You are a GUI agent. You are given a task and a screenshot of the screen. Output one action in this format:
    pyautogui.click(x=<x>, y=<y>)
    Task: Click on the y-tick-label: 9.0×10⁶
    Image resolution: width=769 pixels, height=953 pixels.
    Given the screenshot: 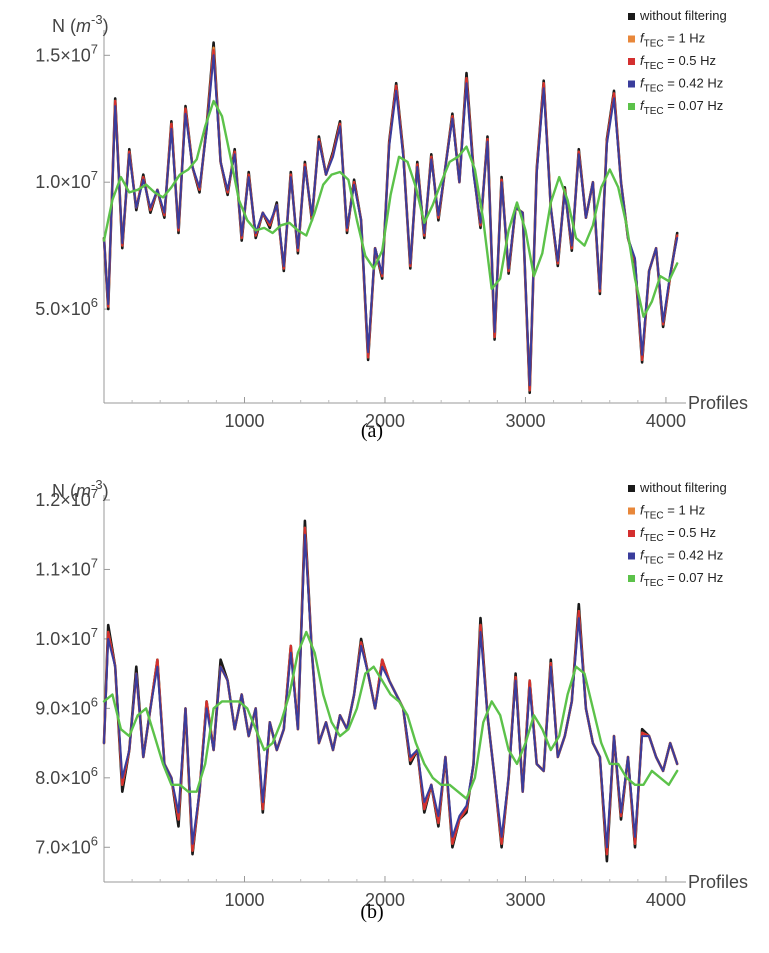 What is the action you would take?
    pyautogui.click(x=66, y=706)
    